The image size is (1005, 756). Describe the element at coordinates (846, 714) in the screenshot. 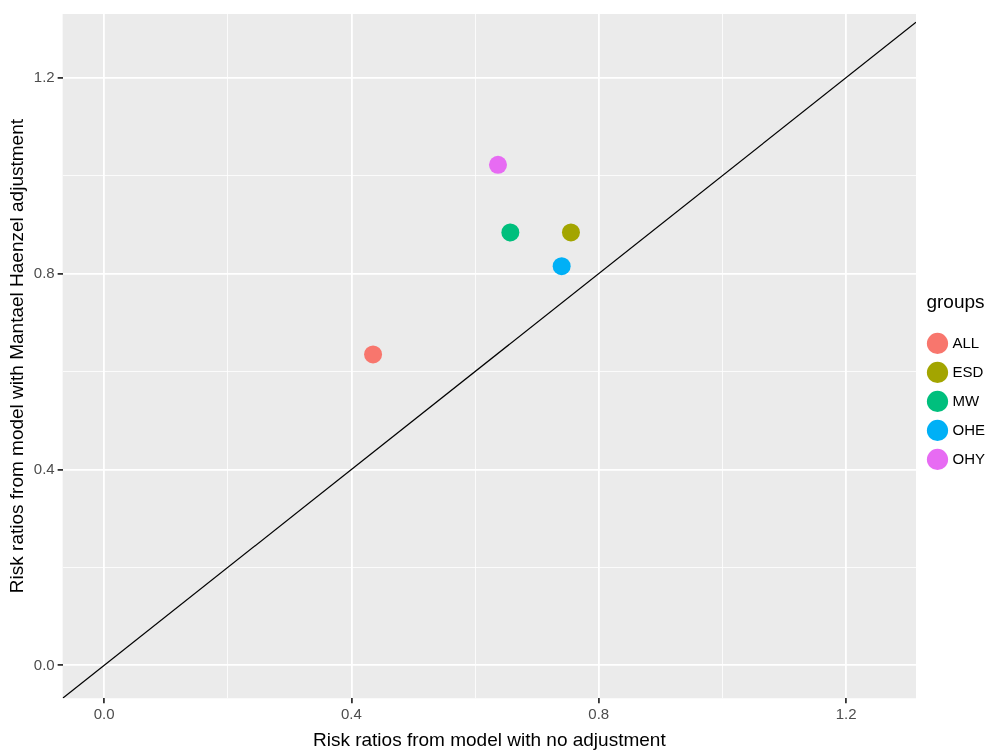

I see `x-tick-label: 1.2` at that location.